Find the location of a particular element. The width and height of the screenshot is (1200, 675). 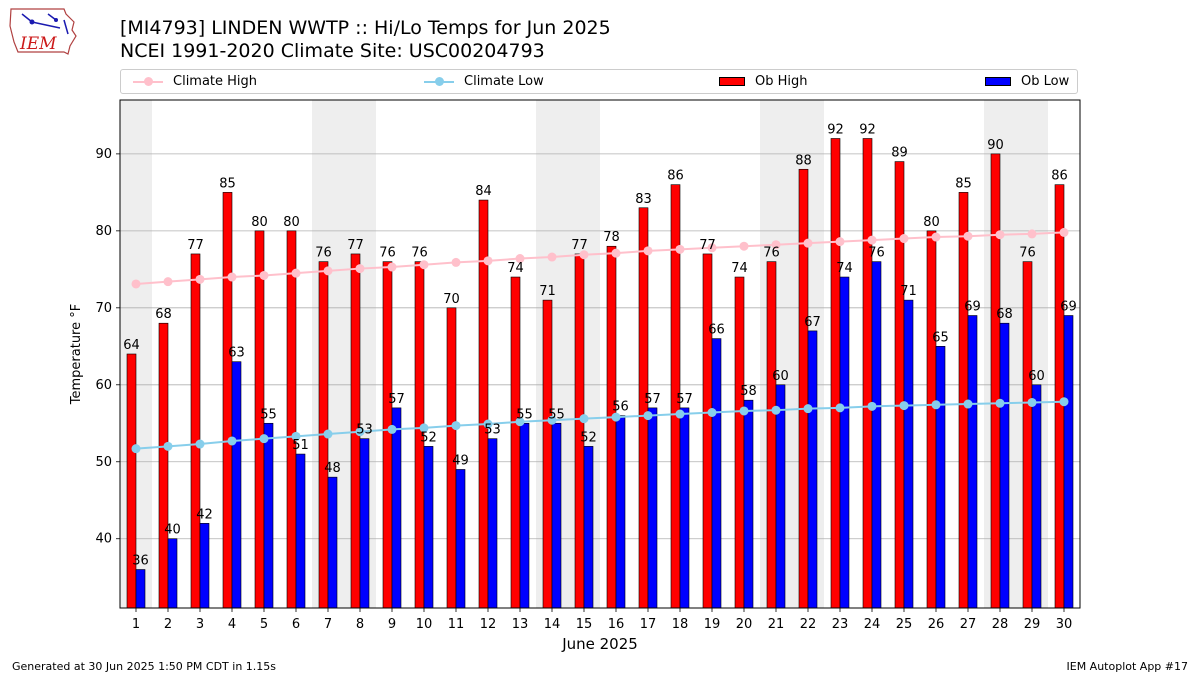

x-tick-label: 14 is located at coordinates (552, 624).